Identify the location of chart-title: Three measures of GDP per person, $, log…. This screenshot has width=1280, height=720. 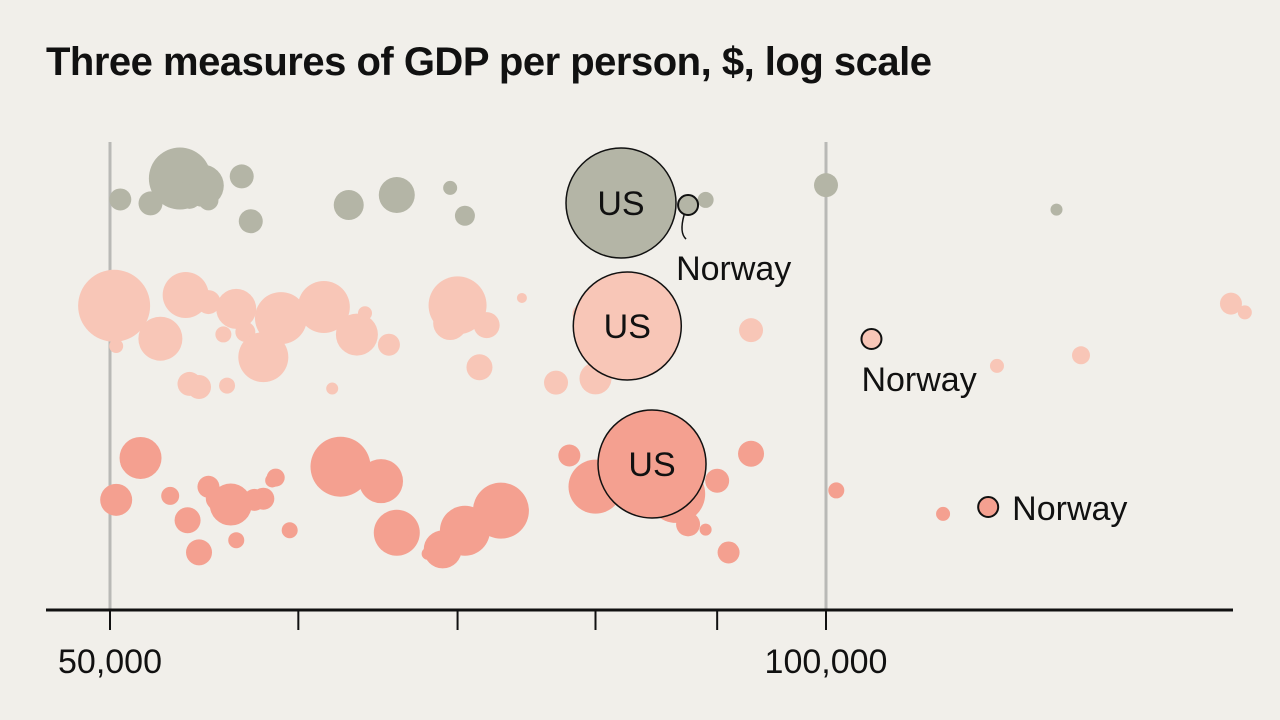
(489, 62).